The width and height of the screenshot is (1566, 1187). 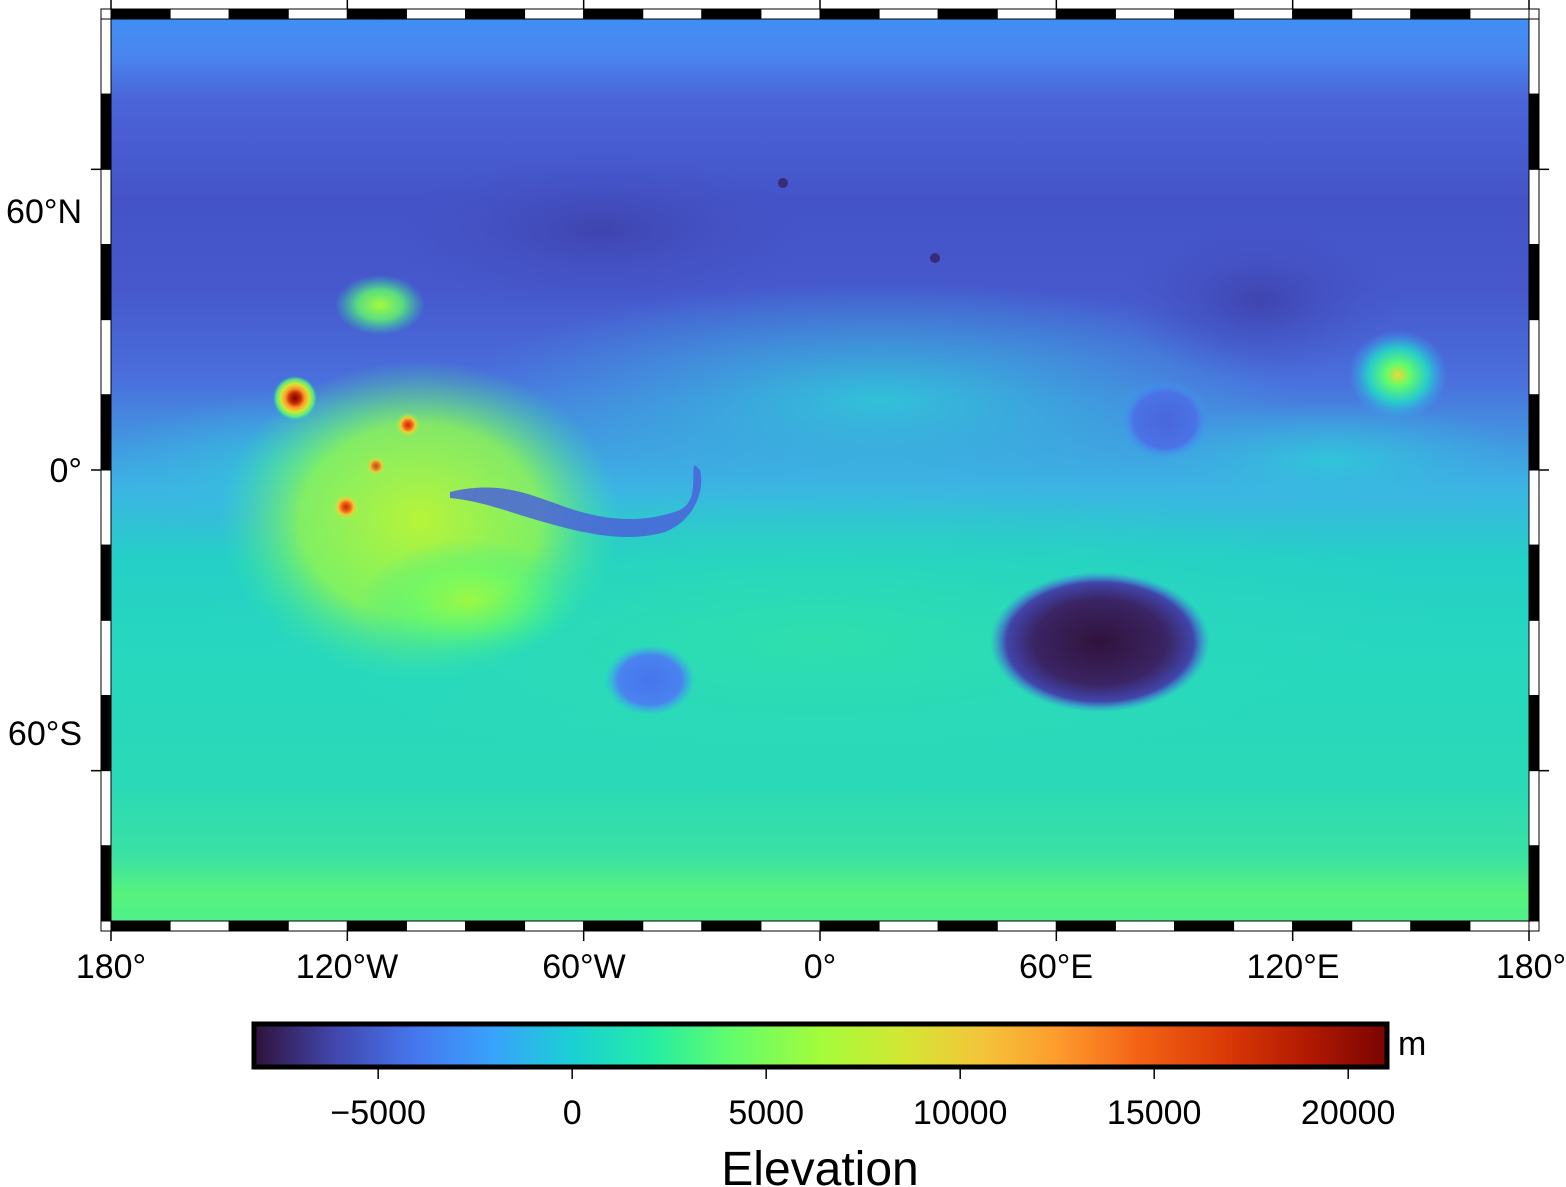 What do you see at coordinates (45, 734) in the screenshot?
I see `lat-label-60s: 60°S` at bounding box center [45, 734].